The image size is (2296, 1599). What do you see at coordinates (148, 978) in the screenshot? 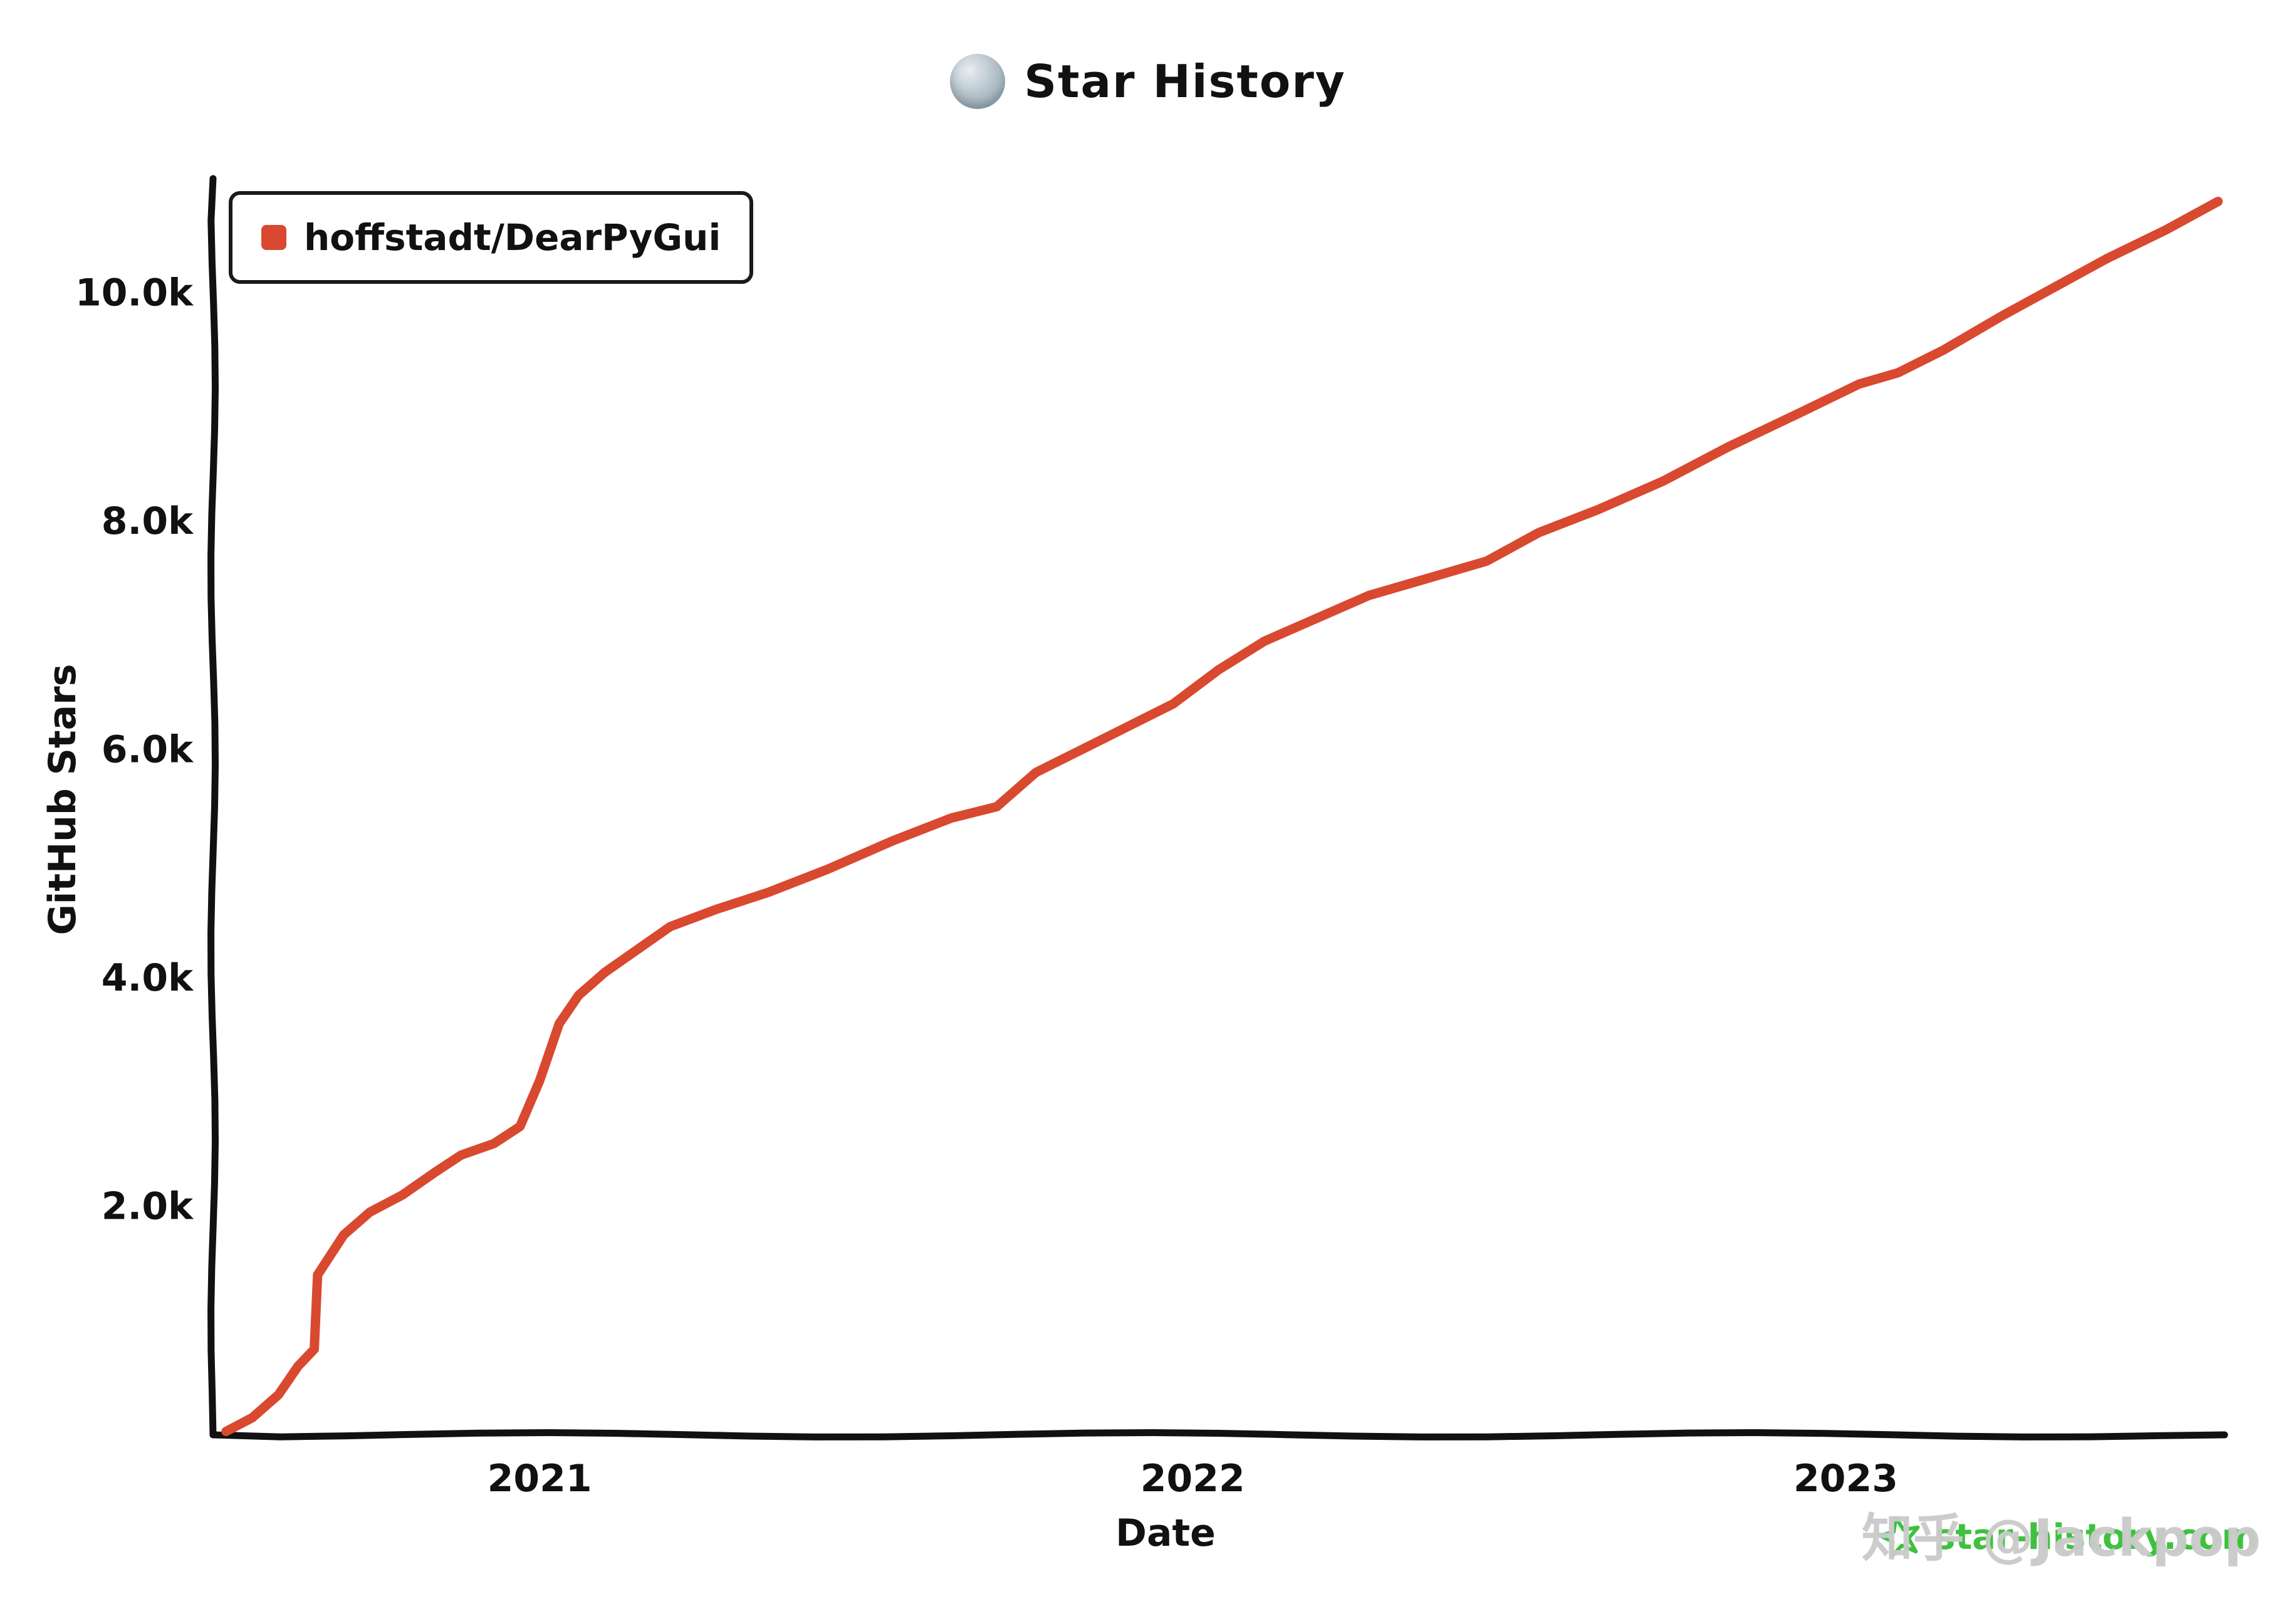
I see `y-tick-label: 4.0k` at bounding box center [148, 978].